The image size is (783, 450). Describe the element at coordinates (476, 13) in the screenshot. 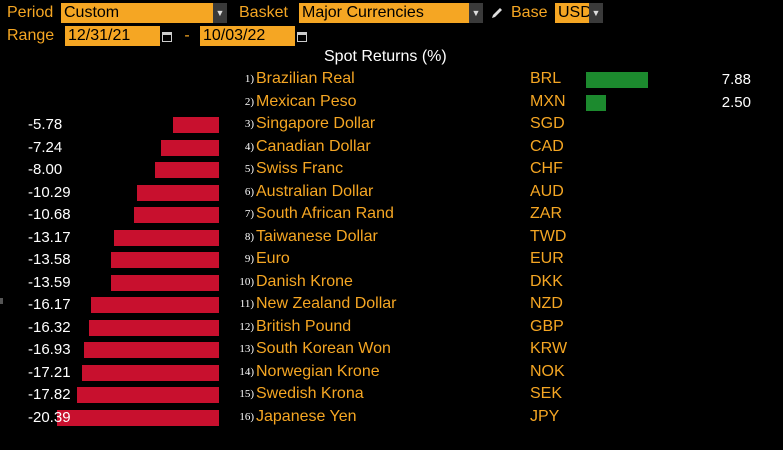

I see `basket-dropdown-chevron-down-icon: ▼` at that location.